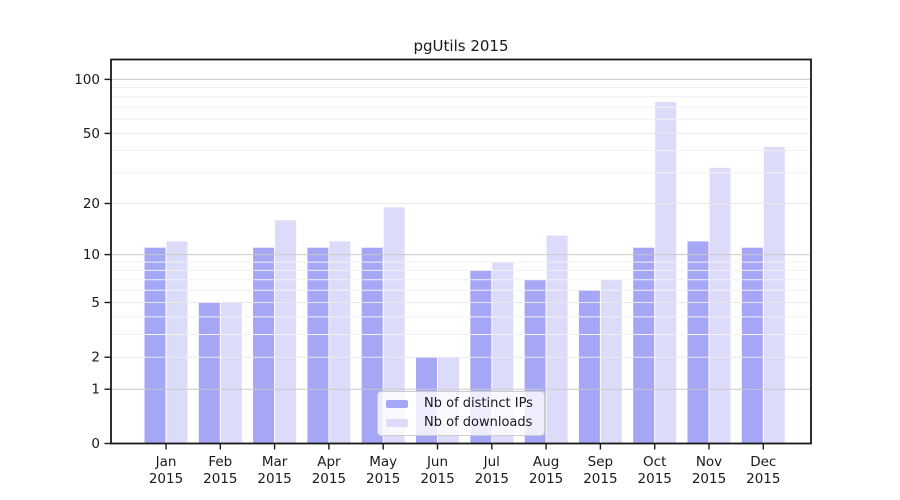 The image size is (900, 500). What do you see at coordinates (166, 479) in the screenshot?
I see `x-tick-year-jan: 2015` at bounding box center [166, 479].